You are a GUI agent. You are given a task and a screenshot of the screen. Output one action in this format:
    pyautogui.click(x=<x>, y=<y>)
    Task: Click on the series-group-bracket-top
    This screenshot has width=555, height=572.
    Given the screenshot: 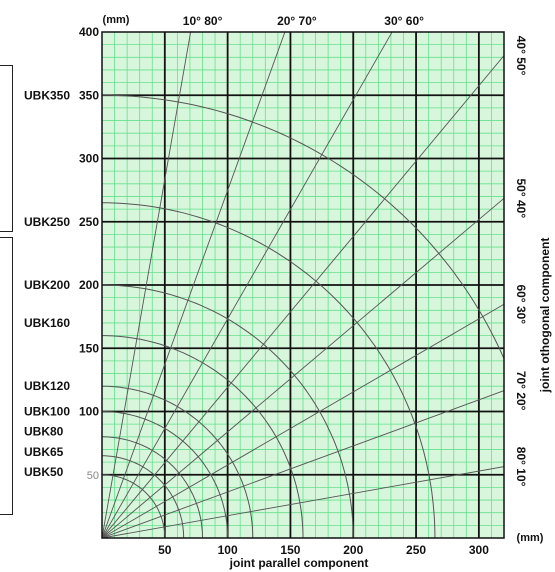 What is the action you would take?
    pyautogui.click(x=6, y=148)
    